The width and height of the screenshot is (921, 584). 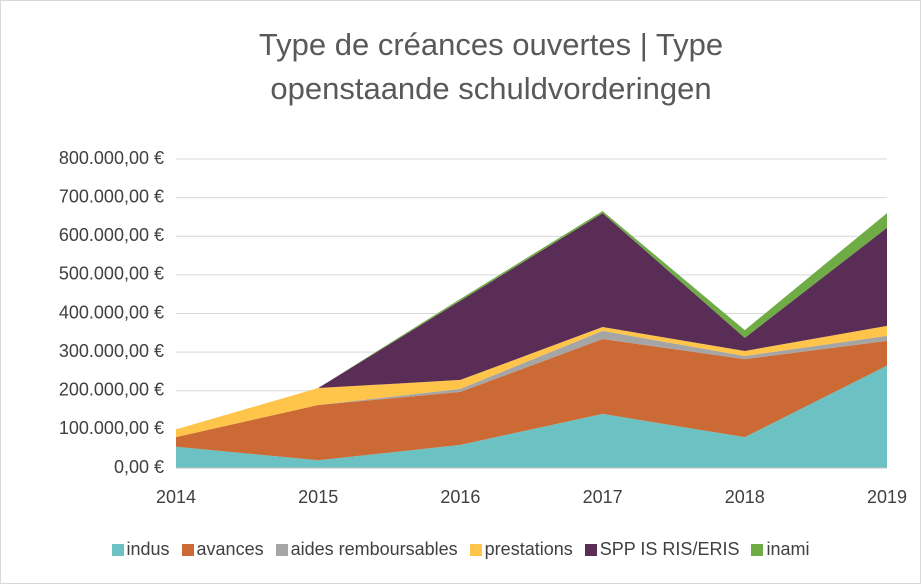 I want to click on y-tick-label: 400.000,00 €, so click(x=111, y=312).